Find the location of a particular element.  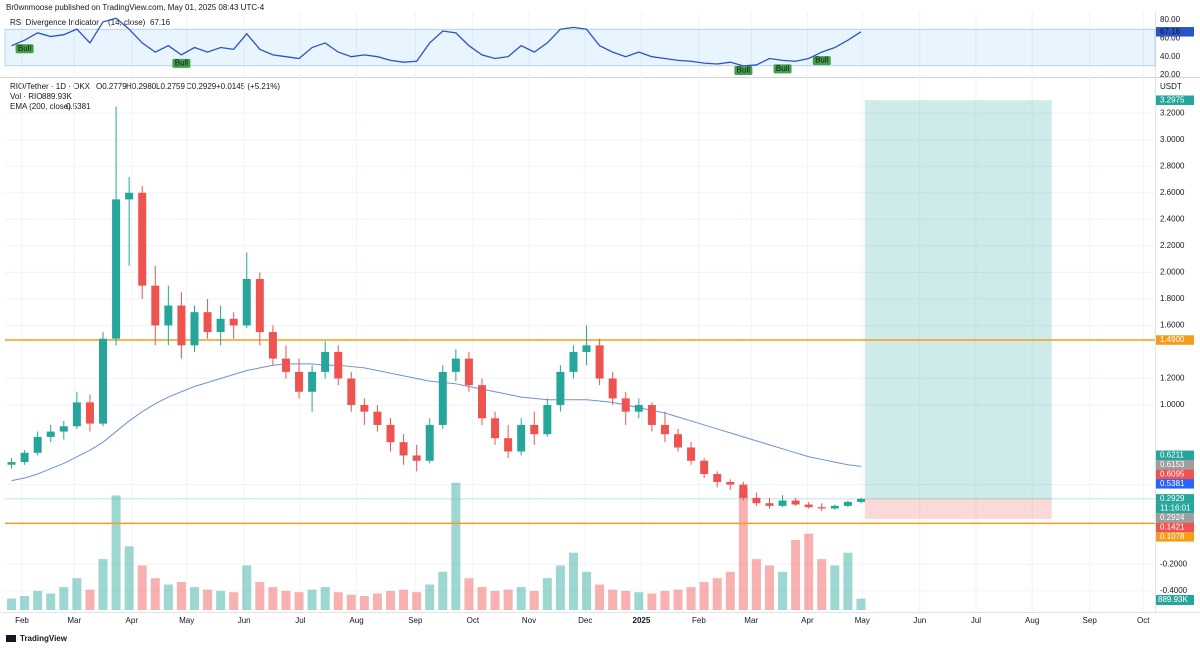

price-label: 0.6211 is located at coordinates (1172, 454).